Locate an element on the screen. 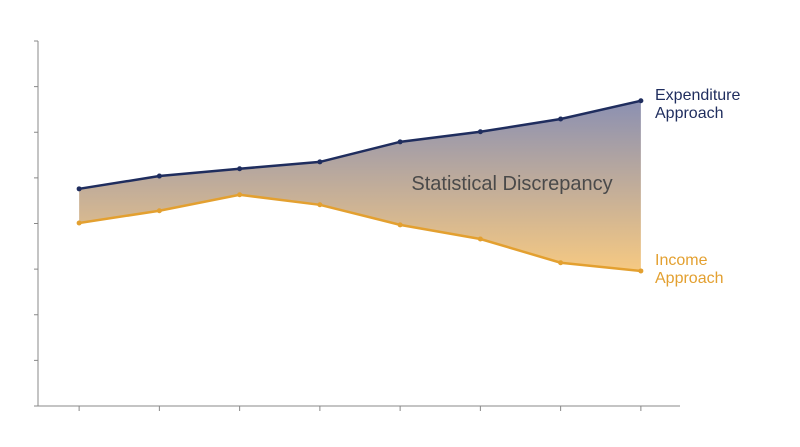  annotation: Statistical Discrepancy is located at coordinates (511, 184).